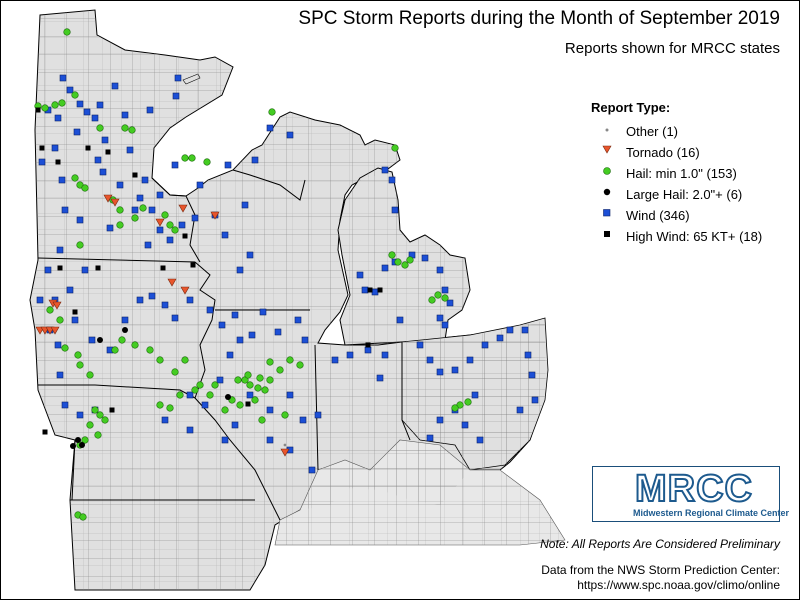 This screenshot has width=800, height=600. Describe the element at coordinates (711, 513) in the screenshot. I see `logo-subtitle: Midwestern Regional Climate Center` at that location.